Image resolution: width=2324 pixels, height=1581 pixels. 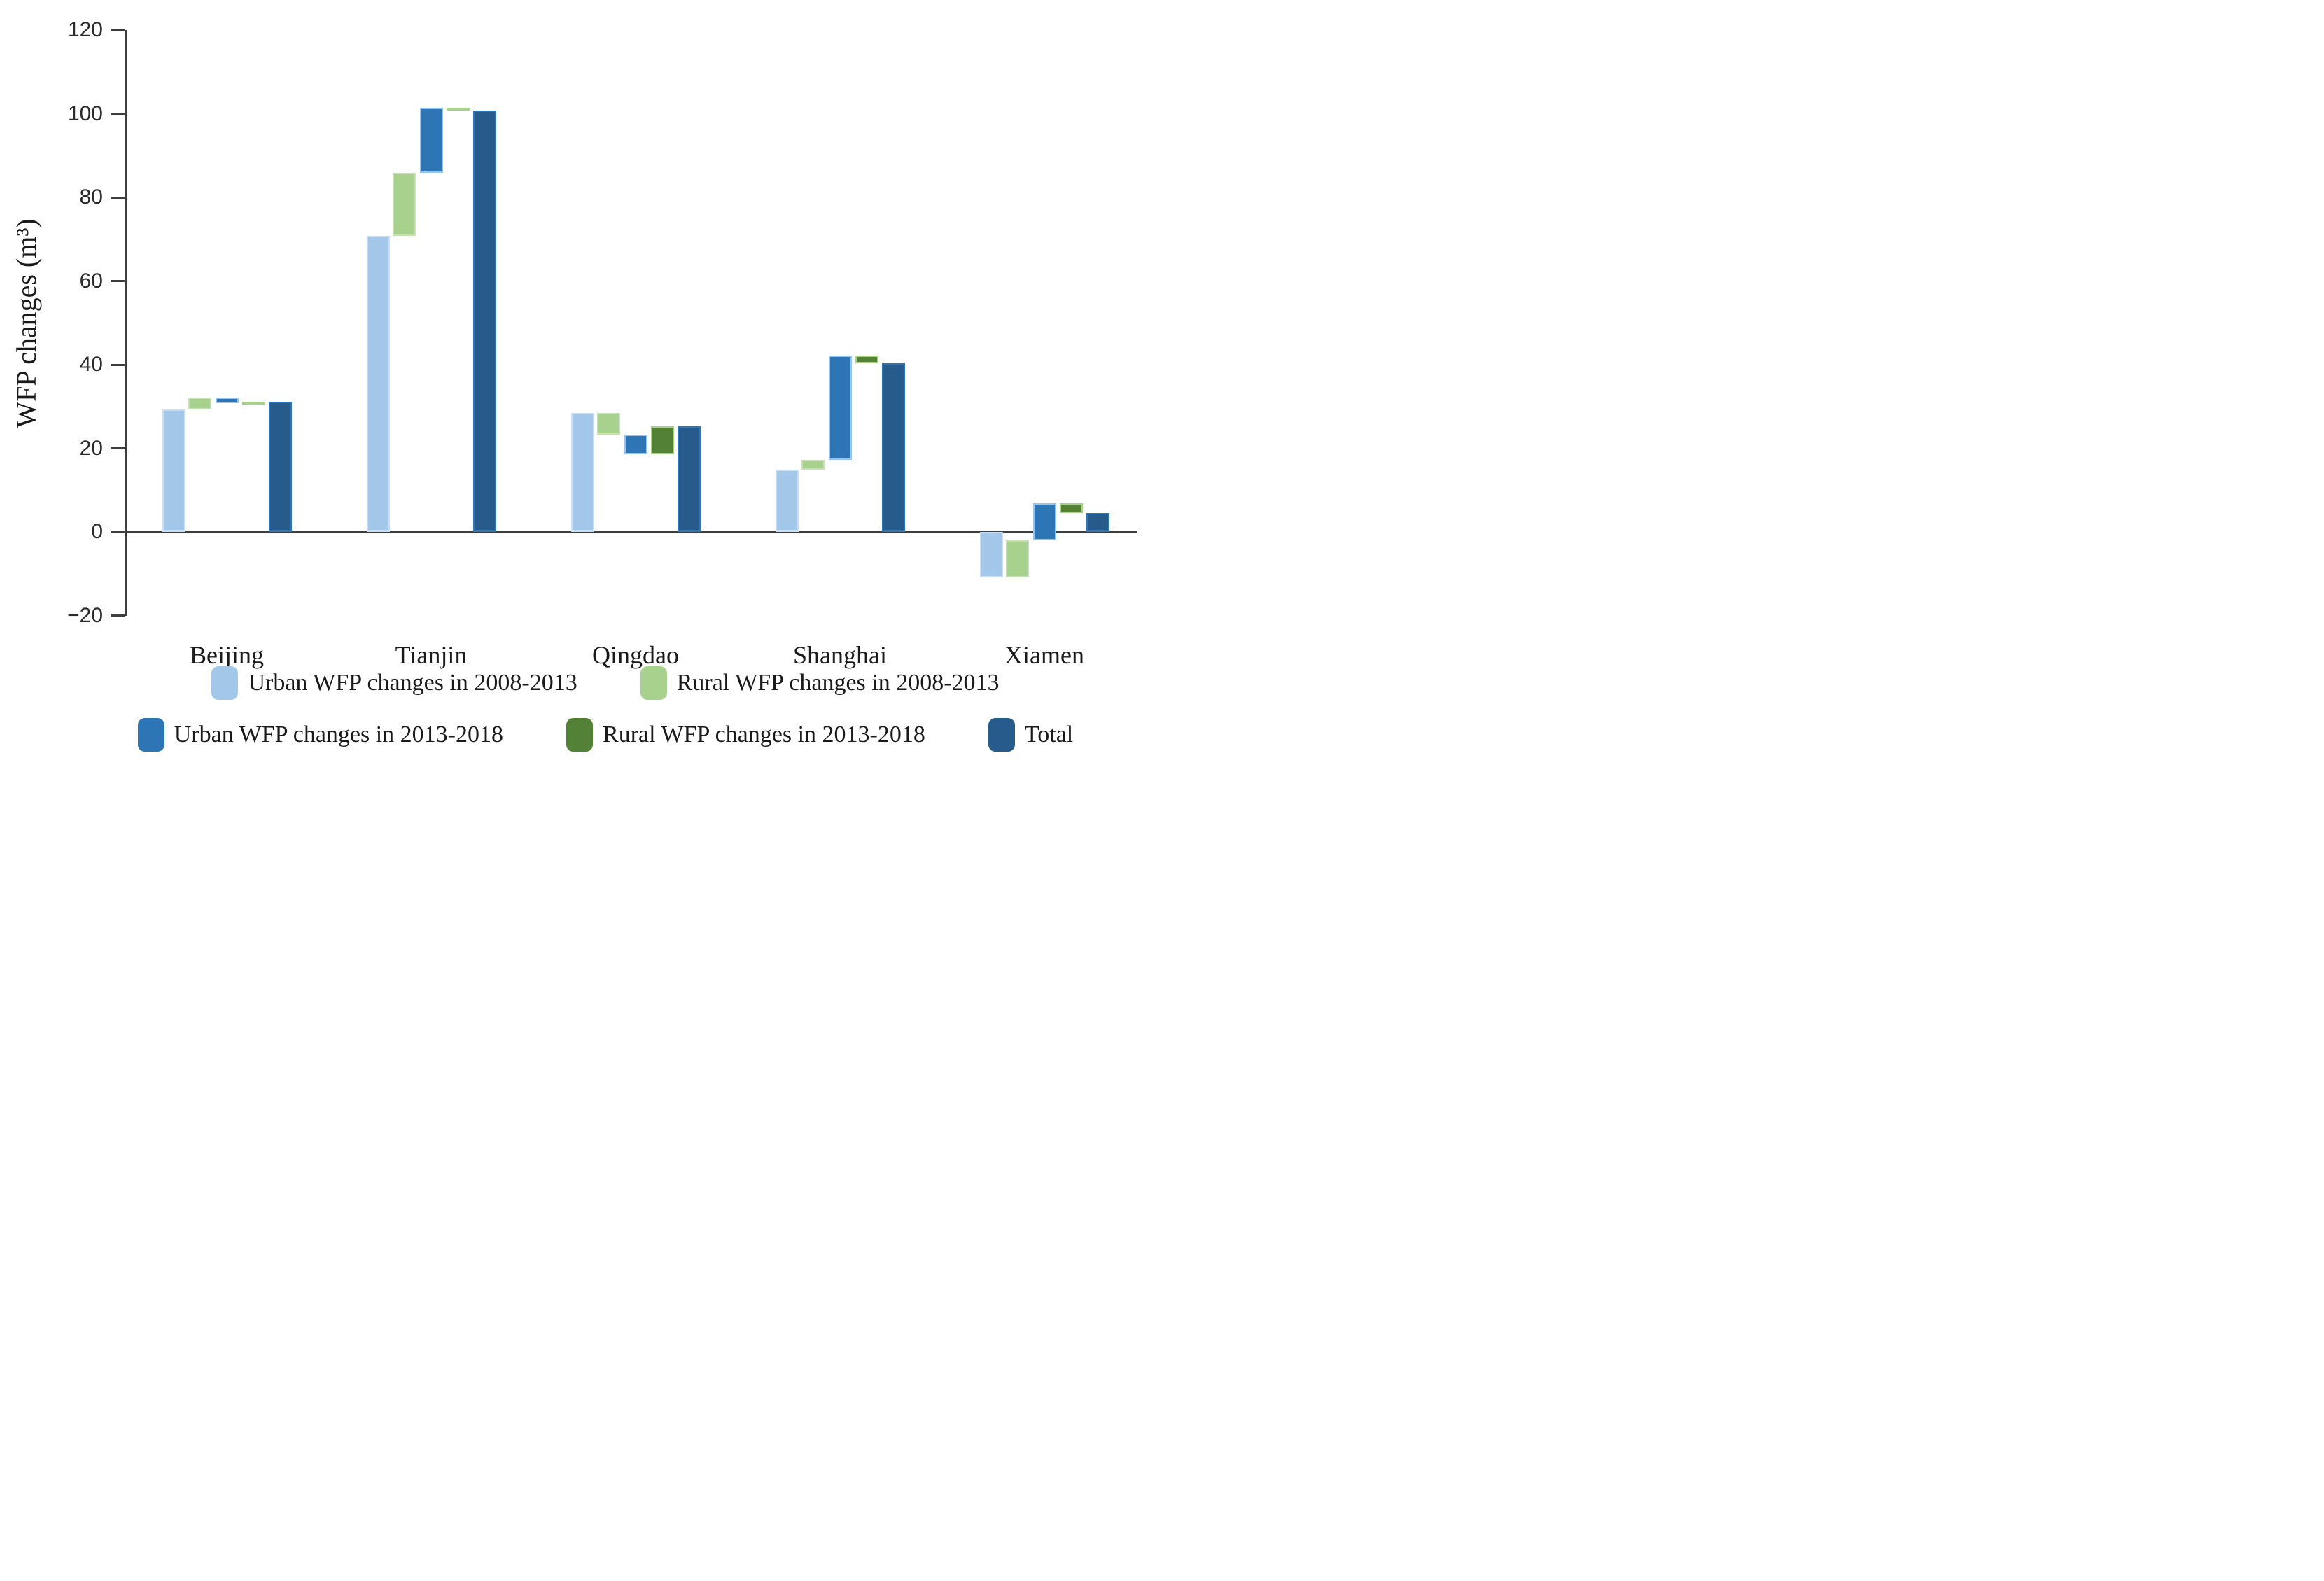 I want to click on bar-qingdao-total, so click(x=689, y=479).